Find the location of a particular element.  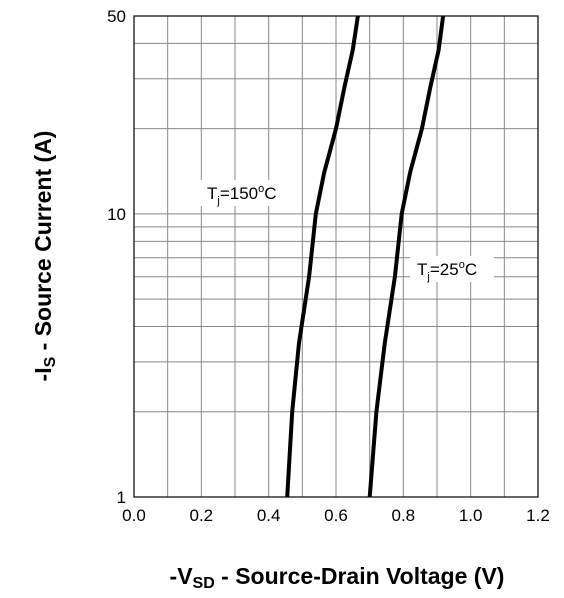

series-label-150c: Tj=150oC is located at coordinates (239, 193).